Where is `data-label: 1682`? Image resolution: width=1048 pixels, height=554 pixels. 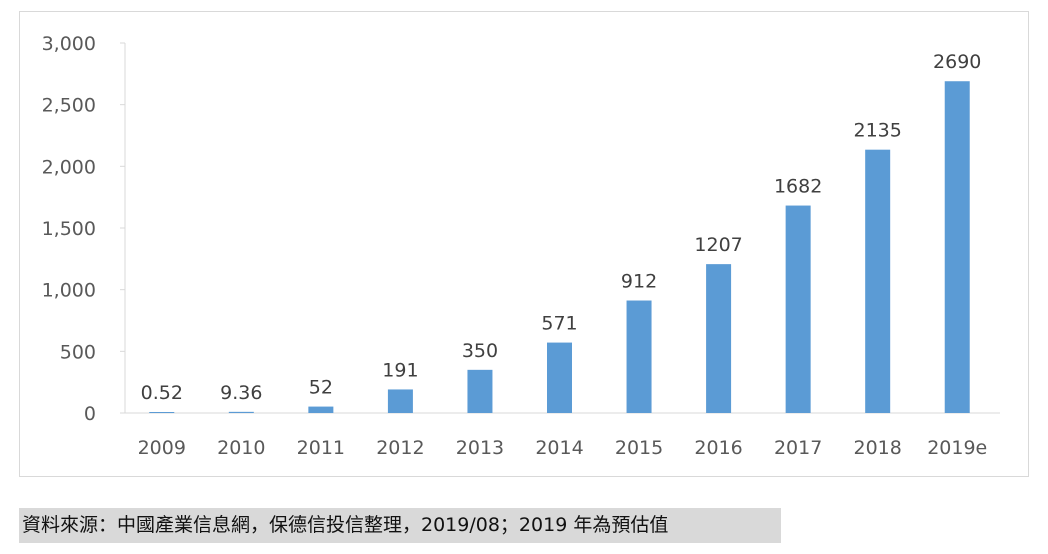
data-label: 1682 is located at coordinates (798, 187).